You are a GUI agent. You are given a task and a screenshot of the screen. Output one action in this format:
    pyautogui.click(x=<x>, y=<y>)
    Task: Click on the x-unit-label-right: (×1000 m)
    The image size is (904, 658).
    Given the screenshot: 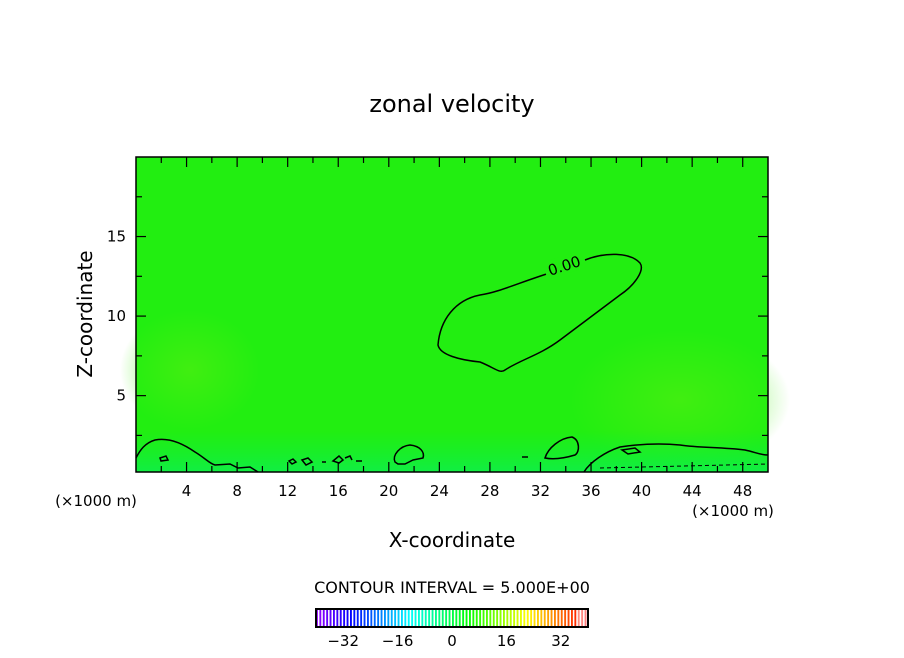 What is the action you would take?
    pyautogui.click(x=733, y=511)
    